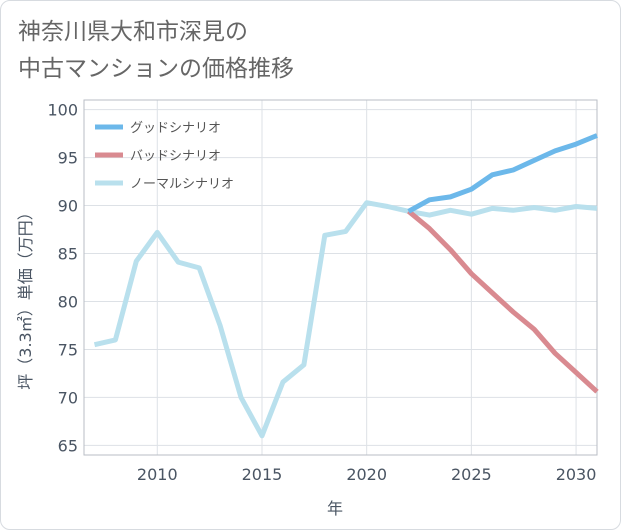 The image size is (621, 530). What do you see at coordinates (68, 445) in the screenshot?
I see `y-tick-label: 65` at bounding box center [68, 445].